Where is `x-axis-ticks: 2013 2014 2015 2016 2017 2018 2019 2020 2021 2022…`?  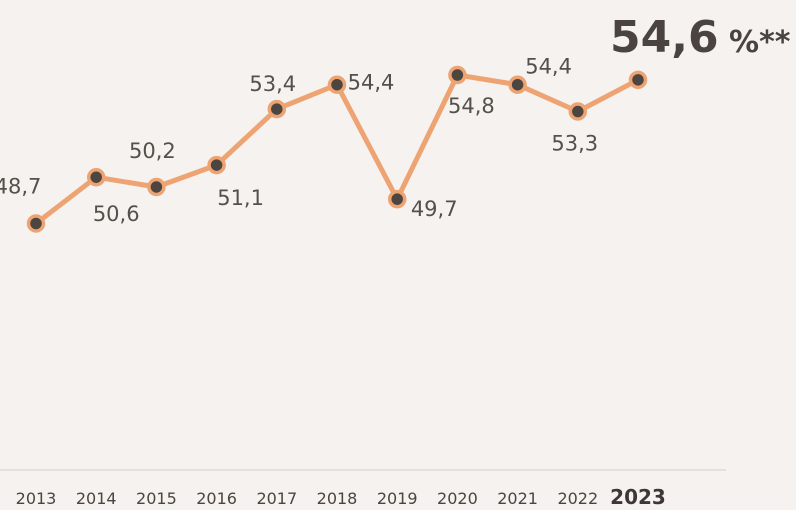
x-axis-ticks: 2013 2014 2015 2016 2017 2018 2019 2020 2021 2022… is located at coordinates (341, 497).